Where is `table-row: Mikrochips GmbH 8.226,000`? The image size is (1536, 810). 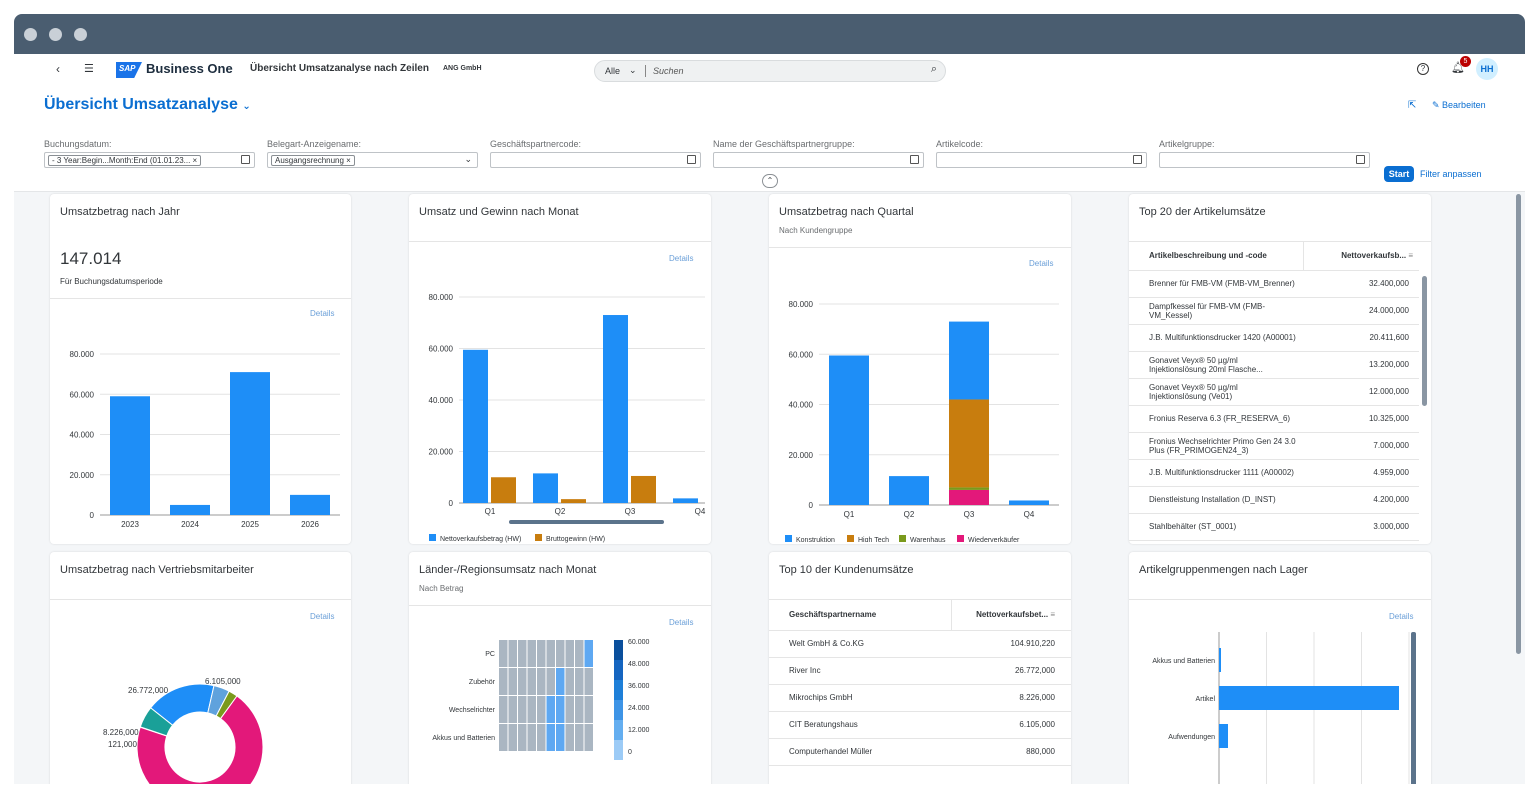 table-row: Mikrochips GmbH 8.226,000 is located at coordinates (920, 698).